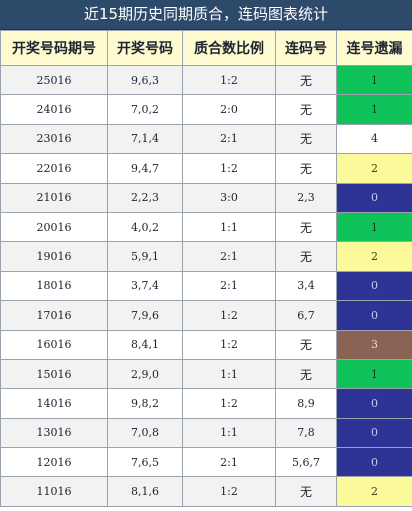 This screenshot has width=412, height=511. Describe the element at coordinates (306, 197) in the screenshot. I see `consec-cell: 2,3` at that location.